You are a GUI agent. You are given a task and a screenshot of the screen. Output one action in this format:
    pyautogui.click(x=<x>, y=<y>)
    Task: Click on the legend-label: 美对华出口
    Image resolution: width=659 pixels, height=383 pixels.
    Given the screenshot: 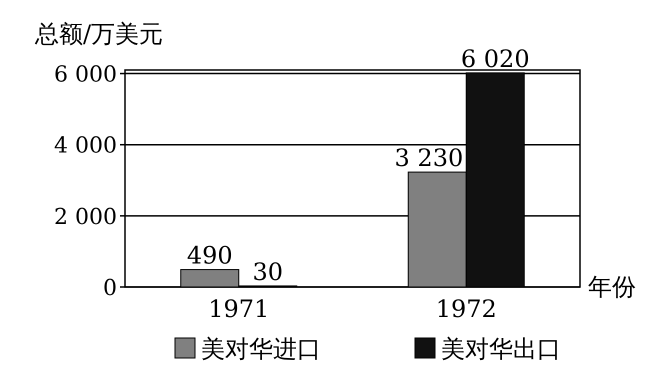 What is the action you would take?
    pyautogui.click(x=501, y=349)
    